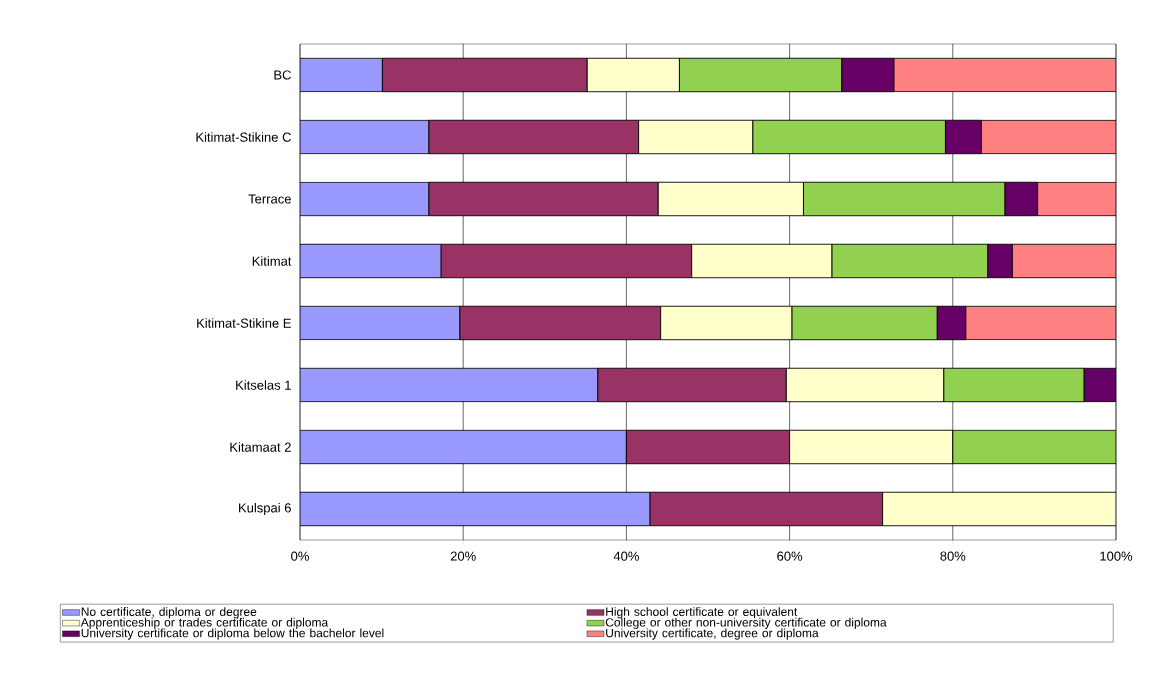 The image size is (1171, 698). What do you see at coordinates (204, 623) in the screenshot?
I see `legend-label: Apprenticeship or trades certificate or diploma` at bounding box center [204, 623].